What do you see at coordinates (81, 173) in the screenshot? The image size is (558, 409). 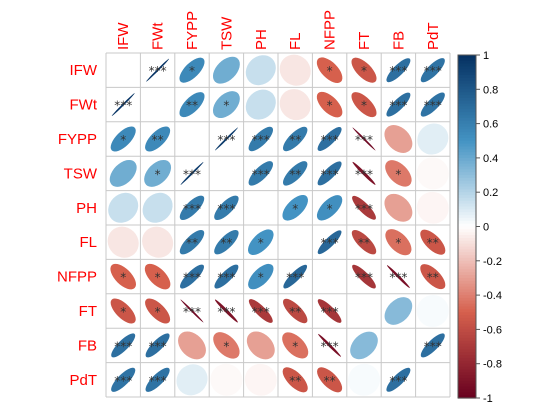 I see `row-label-TSW: TSW` at bounding box center [81, 173].